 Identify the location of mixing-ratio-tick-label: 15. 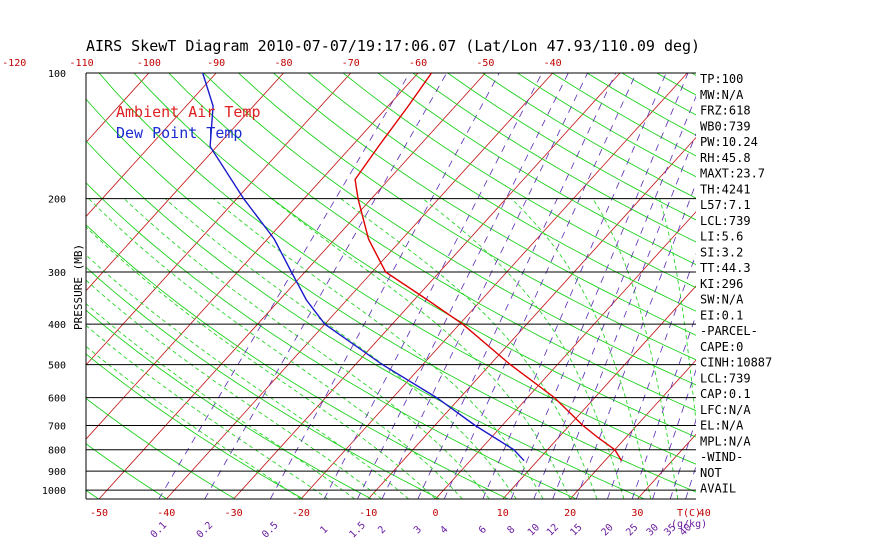
(576, 530).